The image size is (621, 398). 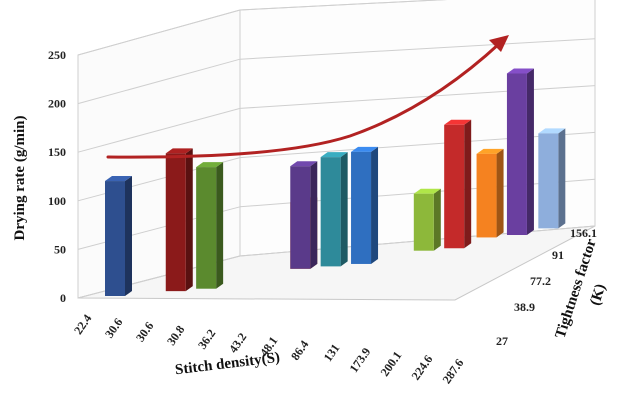 I want to click on depth-tick-label: 156.1, so click(x=583, y=233).